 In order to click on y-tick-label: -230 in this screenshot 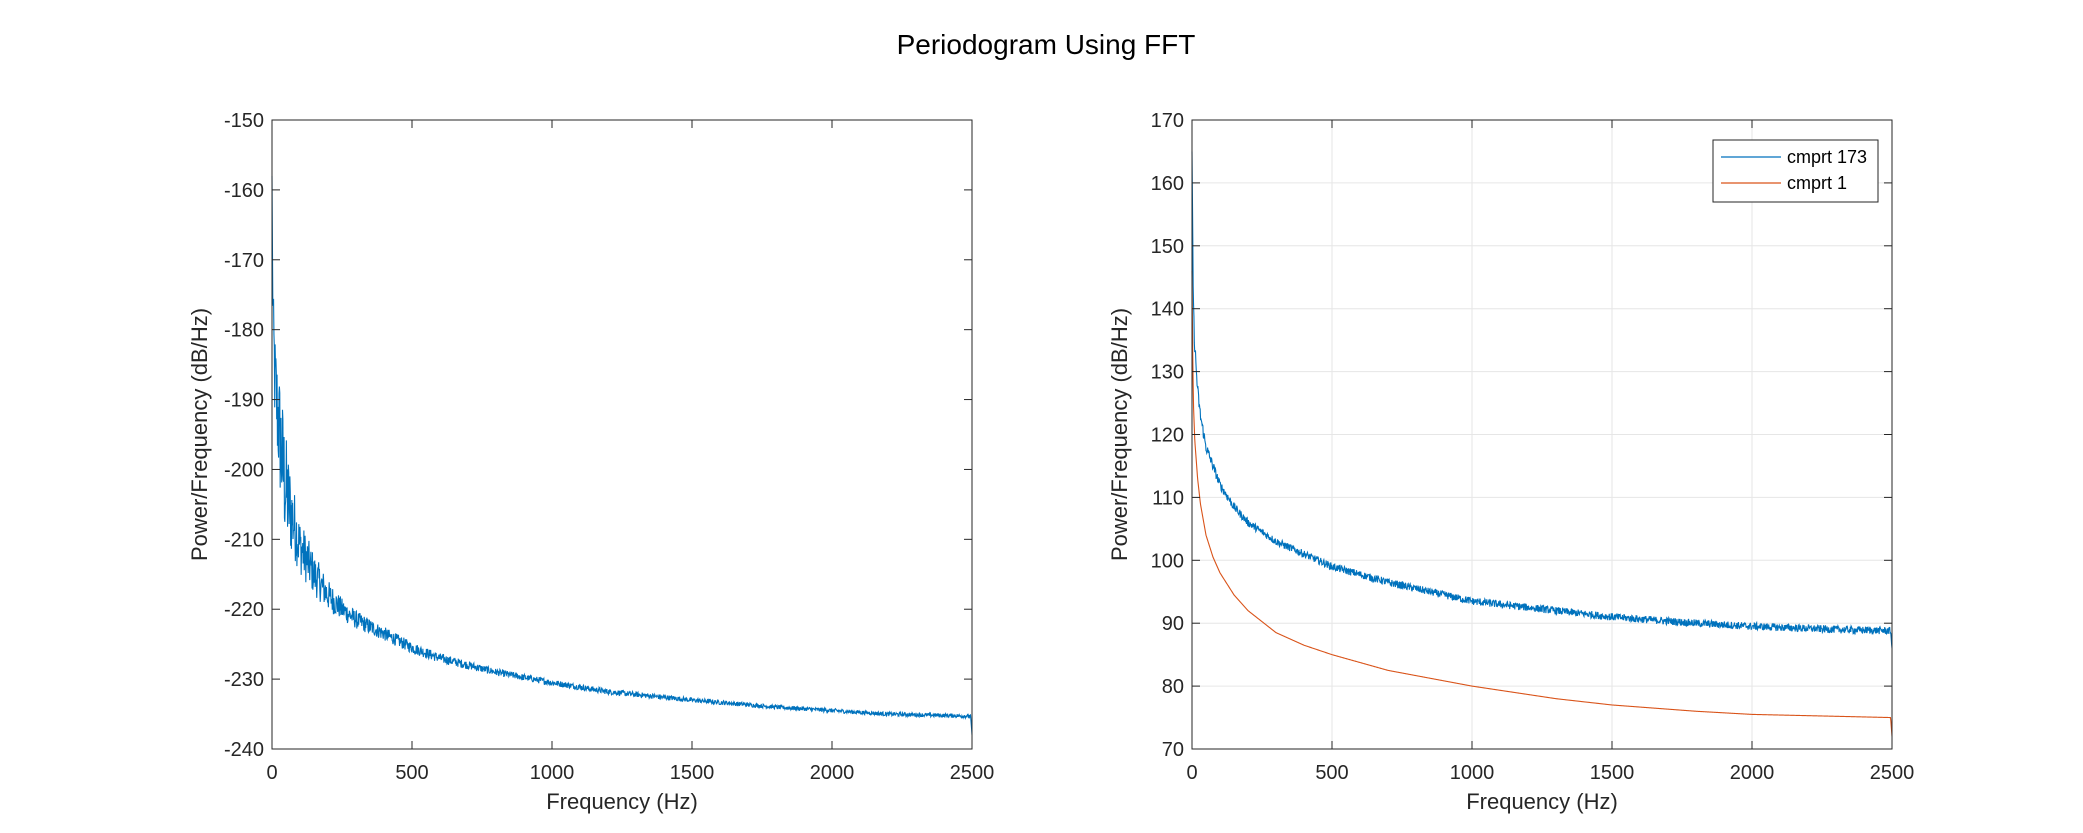, I will do `click(244, 680)`.